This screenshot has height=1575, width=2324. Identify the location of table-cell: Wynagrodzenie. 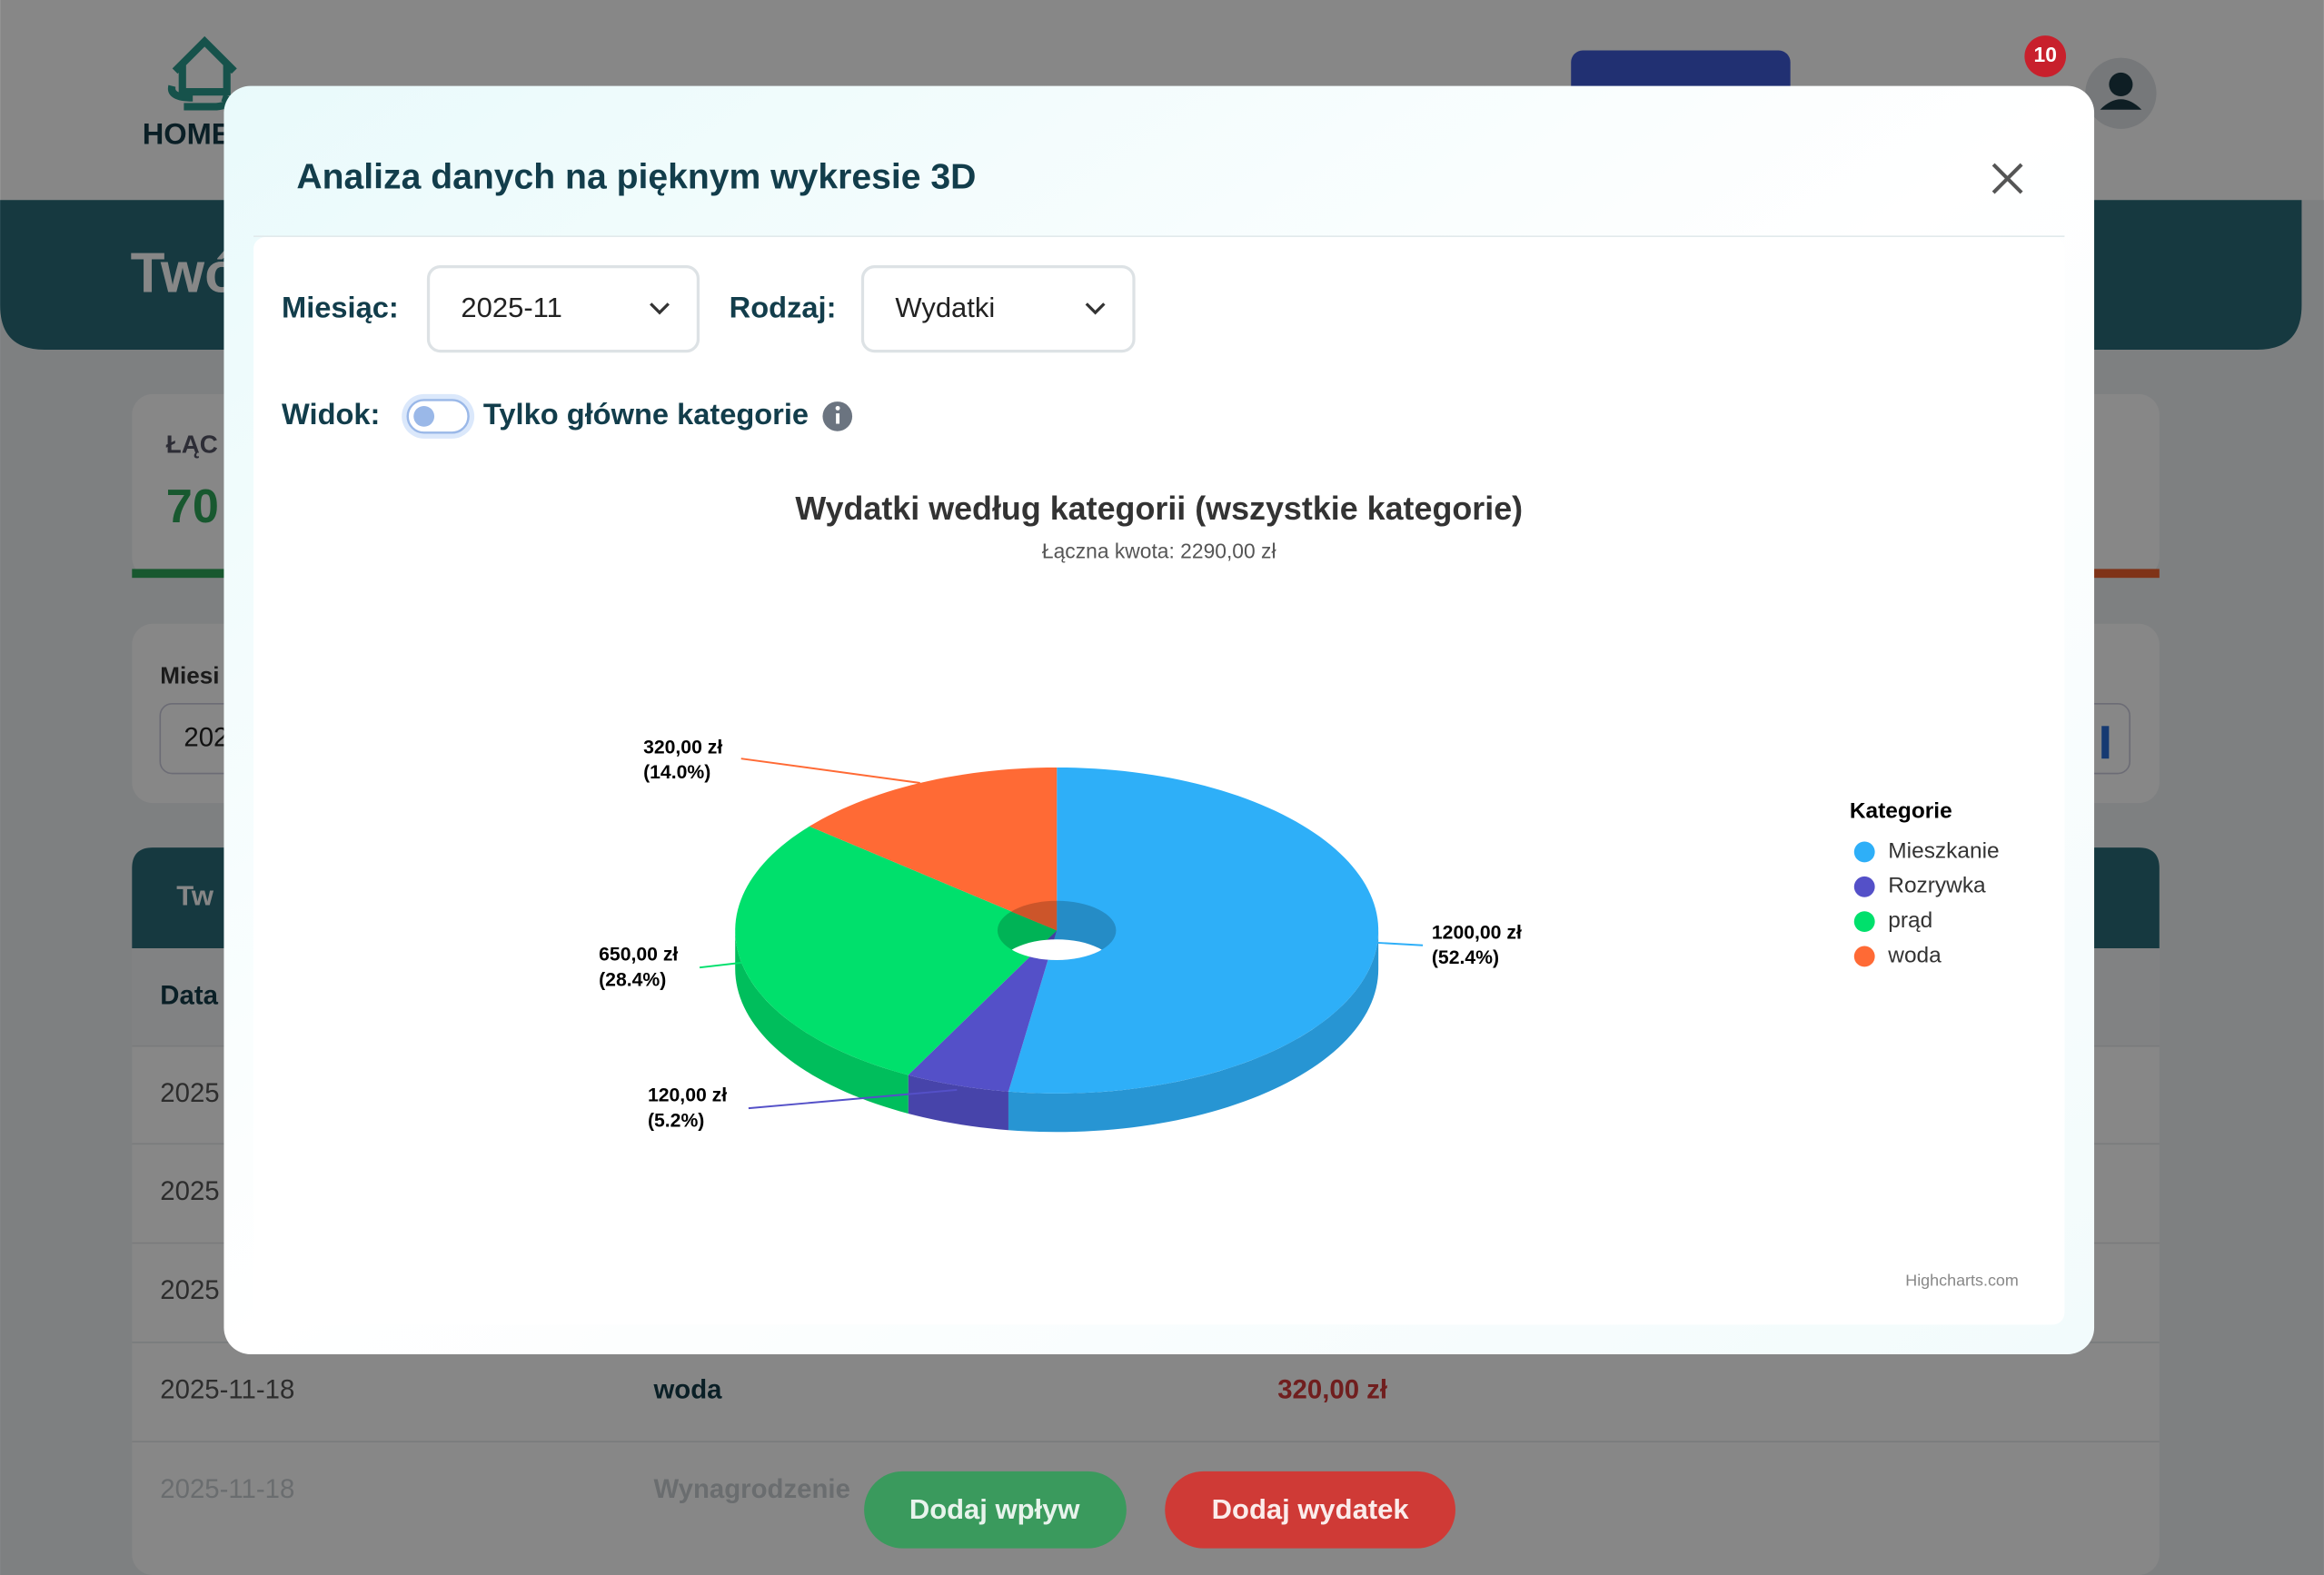
(751, 1489).